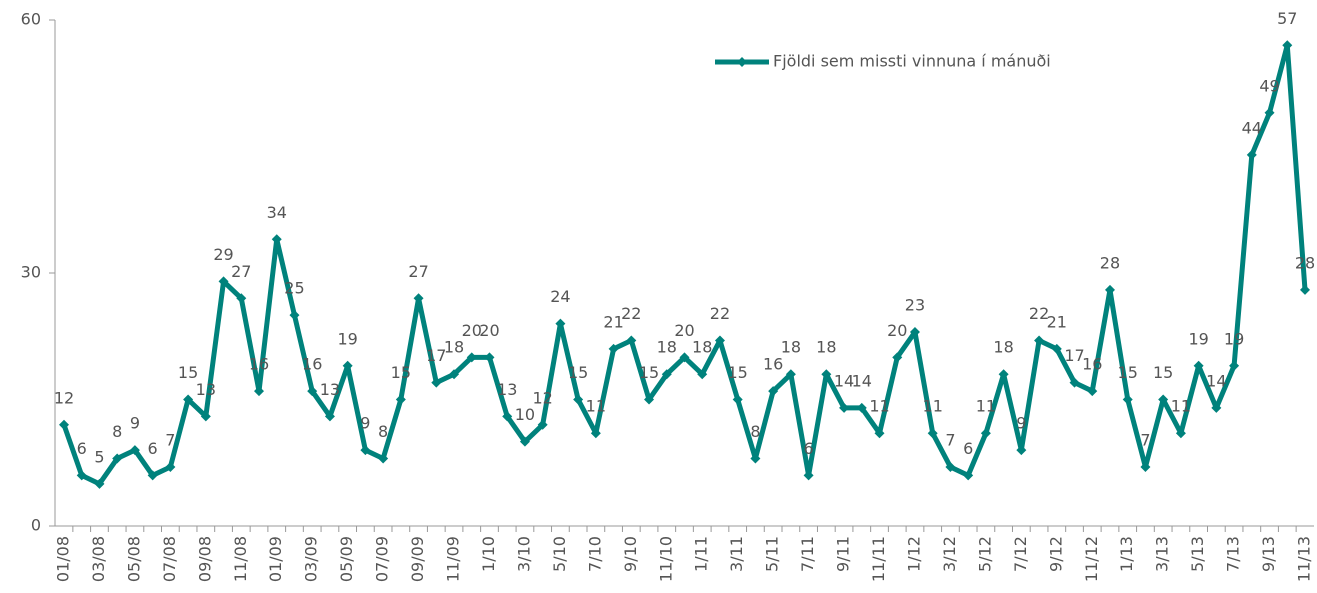  What do you see at coordinates (559, 554) in the screenshot?
I see `x-tick-label: 5/10` at bounding box center [559, 554].